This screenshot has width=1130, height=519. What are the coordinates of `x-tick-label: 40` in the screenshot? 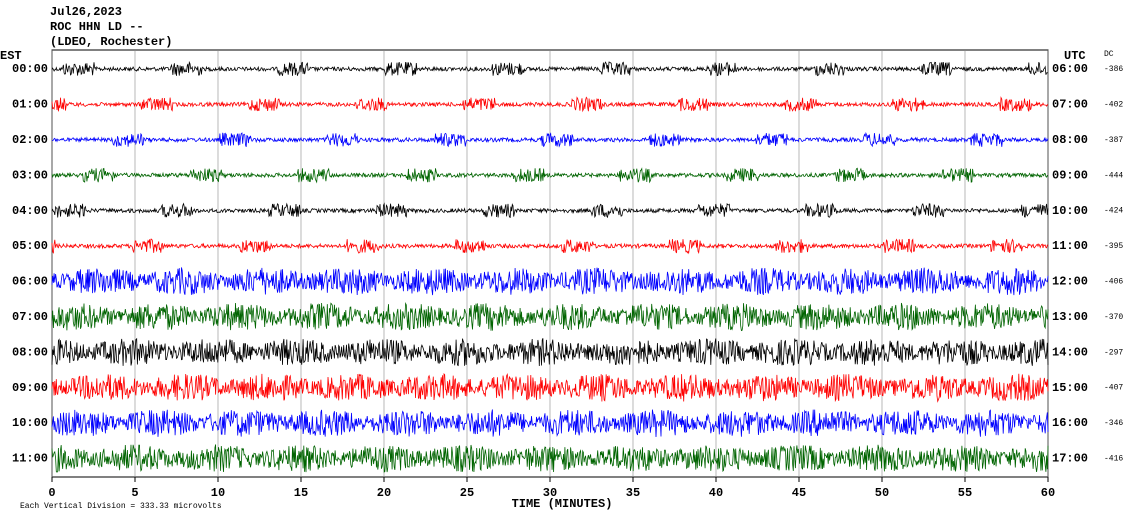 It's located at (716, 493).